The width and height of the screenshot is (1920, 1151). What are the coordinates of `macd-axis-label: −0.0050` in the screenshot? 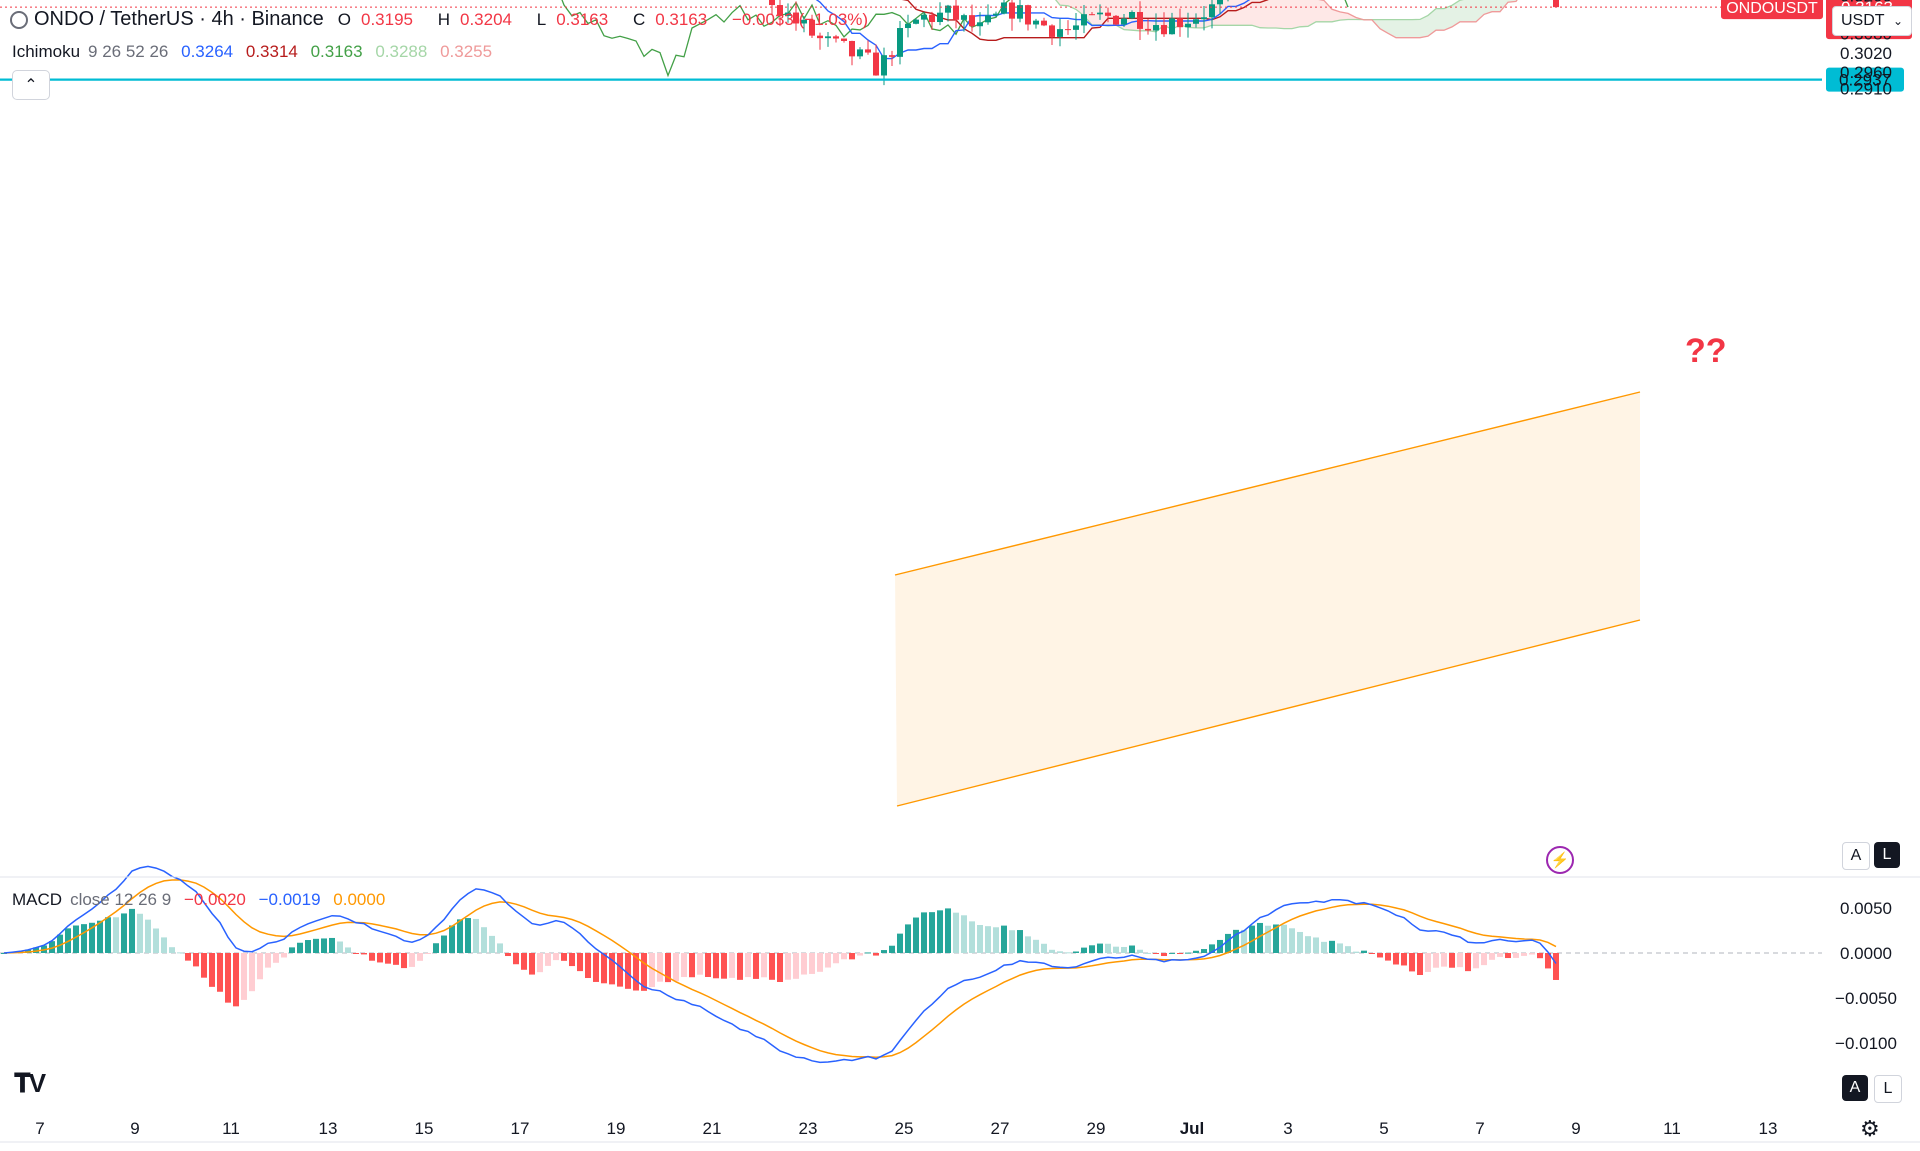 It's located at (1866, 998).